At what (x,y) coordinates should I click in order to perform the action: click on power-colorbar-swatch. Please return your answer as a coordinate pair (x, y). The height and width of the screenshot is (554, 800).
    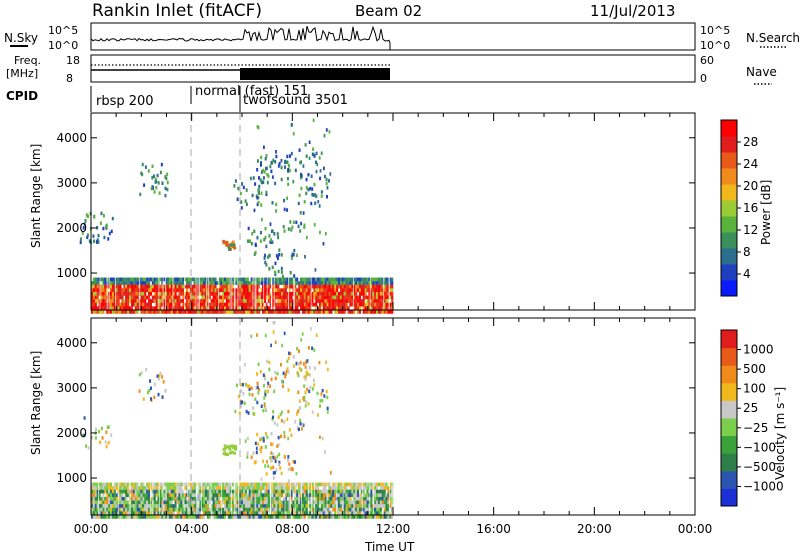
    Looking at the image, I should click on (729, 176).